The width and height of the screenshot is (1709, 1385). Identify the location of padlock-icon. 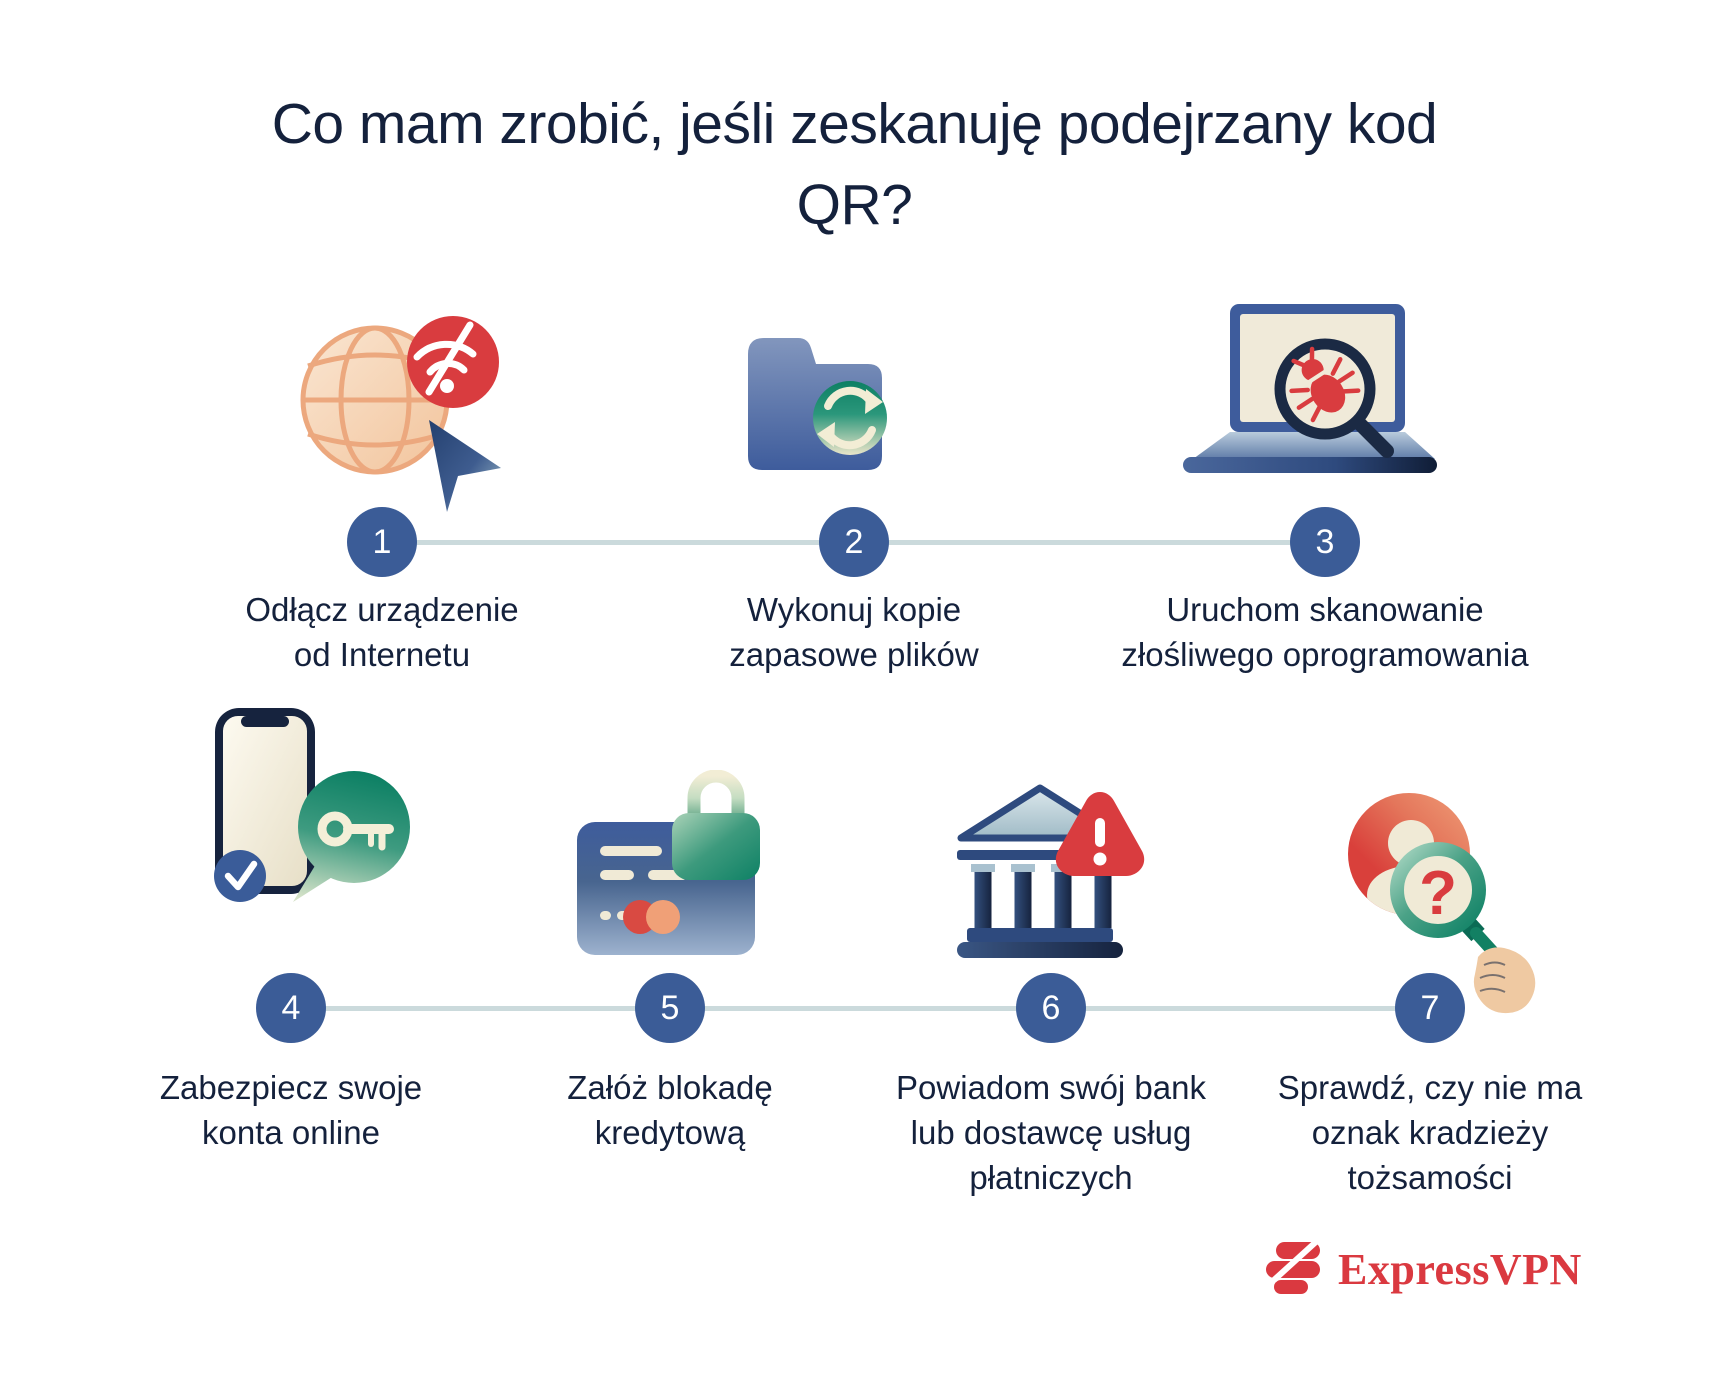
(716, 824).